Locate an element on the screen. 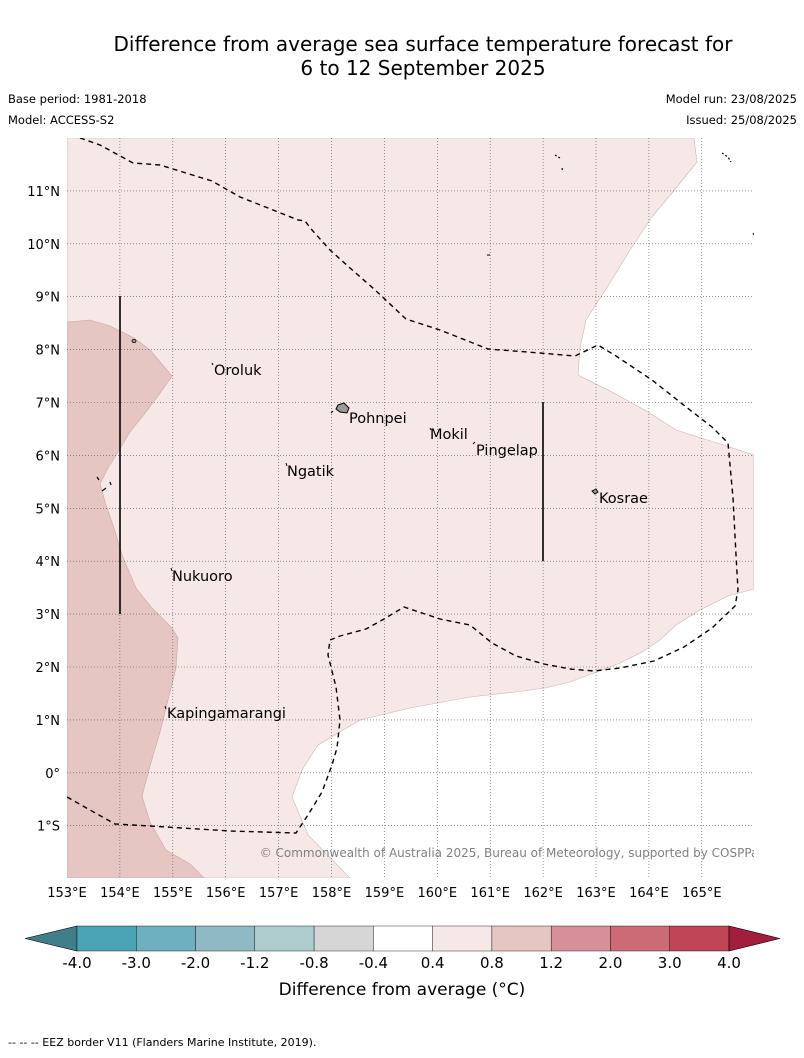 This screenshot has height=1058, width=804. colorbar-extend-low is located at coordinates (51, 938).